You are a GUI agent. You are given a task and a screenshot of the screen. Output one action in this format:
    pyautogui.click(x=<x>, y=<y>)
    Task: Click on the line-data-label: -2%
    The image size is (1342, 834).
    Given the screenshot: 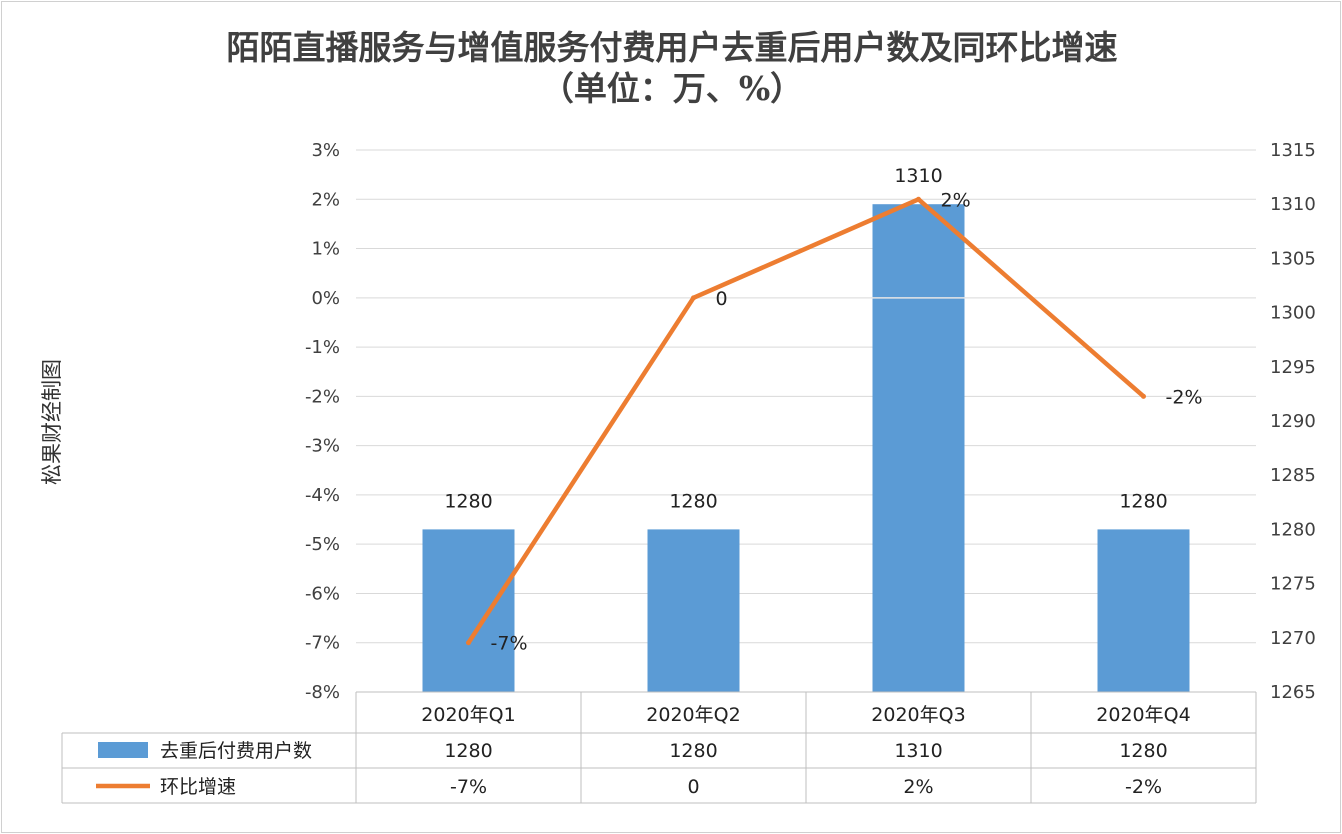 What is the action you would take?
    pyautogui.click(x=1184, y=397)
    